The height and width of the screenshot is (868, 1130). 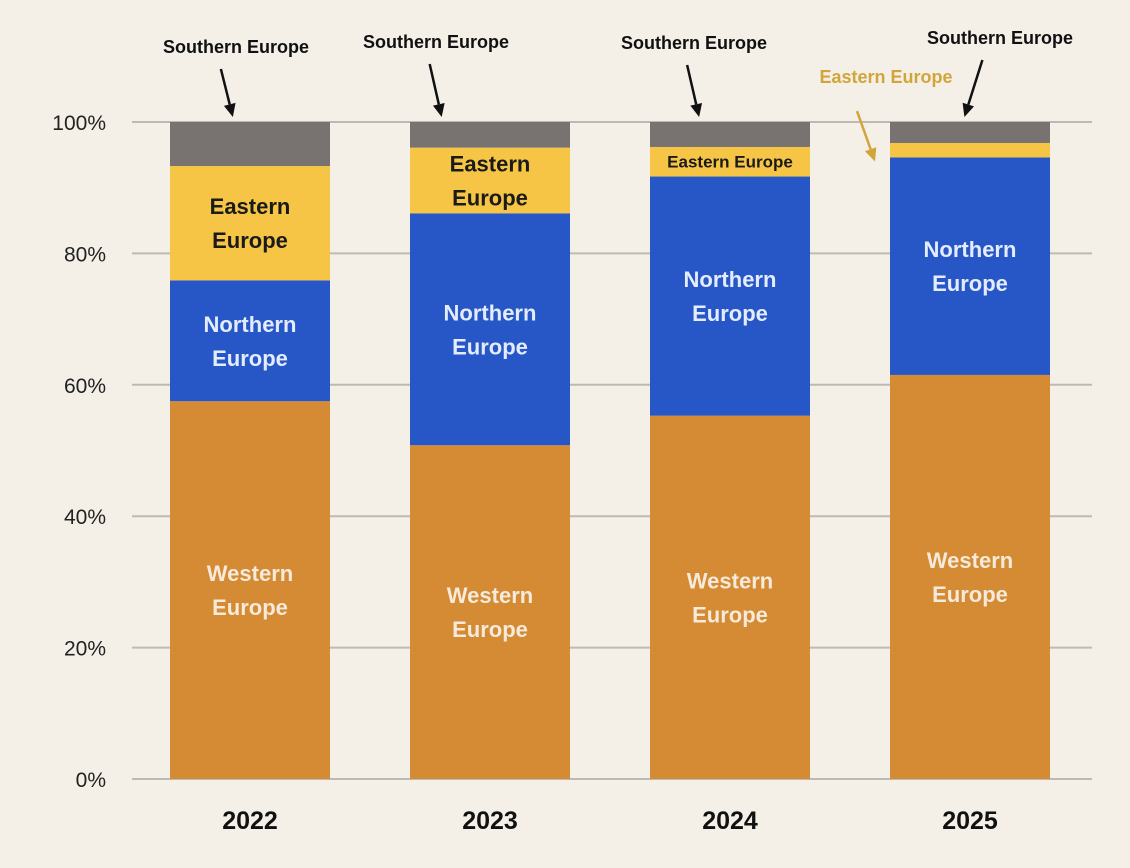 I want to click on y-tick-label-80: 80%, so click(x=85, y=254).